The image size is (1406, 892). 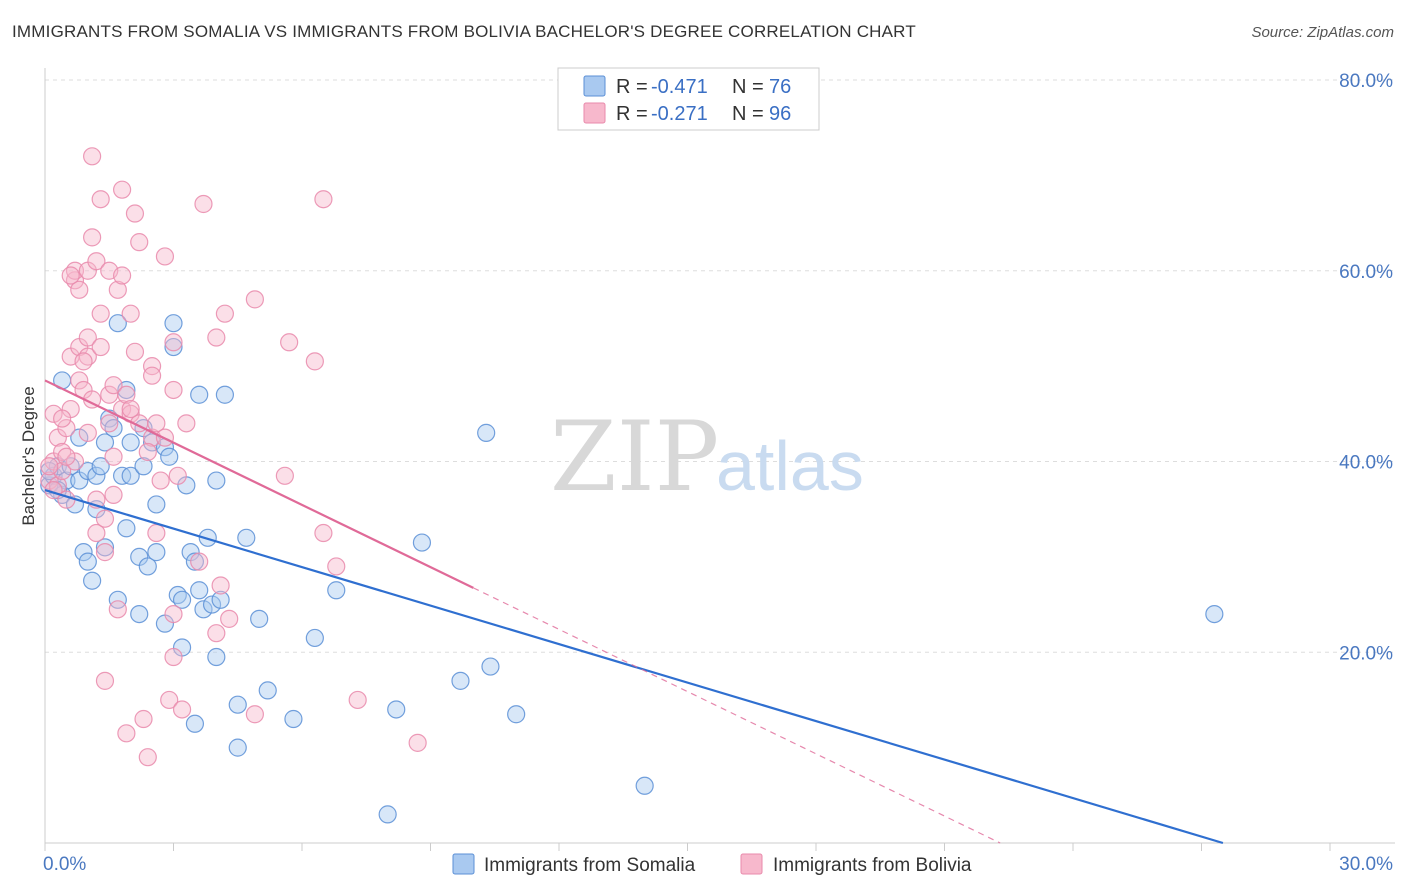 What do you see at coordinates (872, 865) in the screenshot?
I see `bottom-legend-bolivia: Immigrants from Bolivia` at bounding box center [872, 865].